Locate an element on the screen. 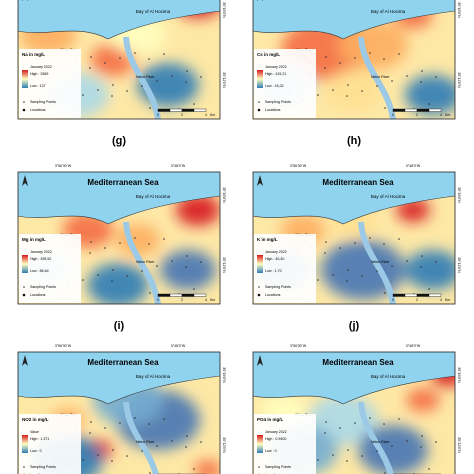  scale-label: 4 is located at coordinates (206, 300).